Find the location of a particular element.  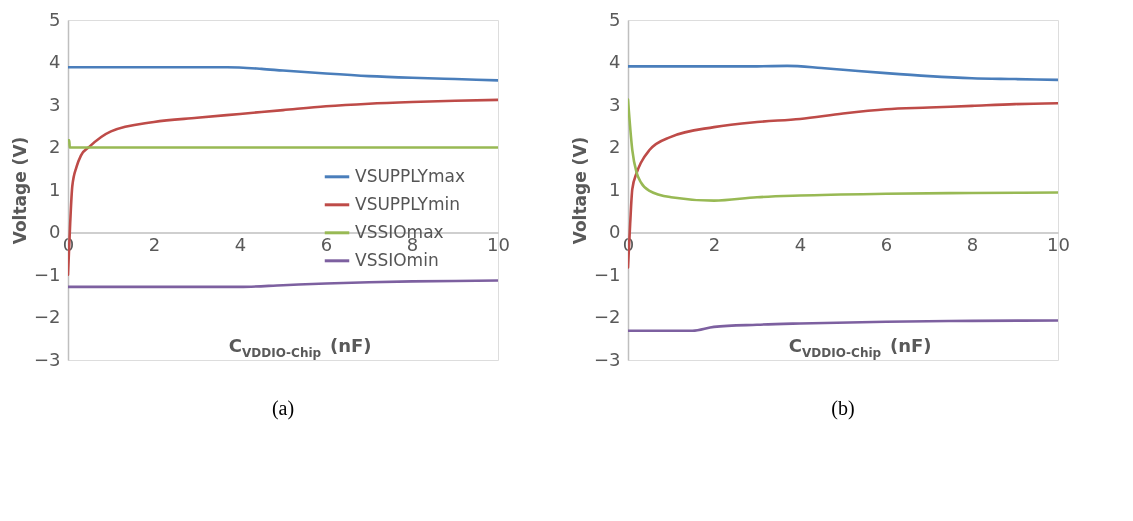

legend-label: VSUPPLYmin is located at coordinates (408, 203).